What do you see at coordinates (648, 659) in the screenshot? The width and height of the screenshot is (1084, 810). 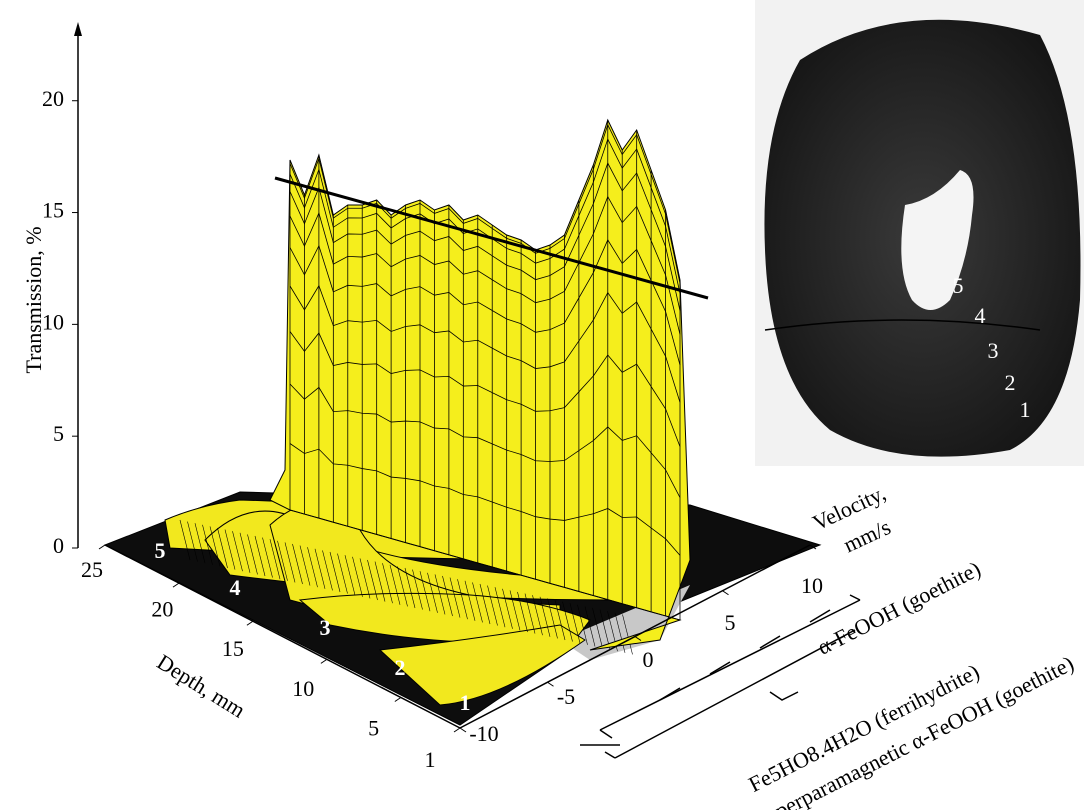 I see `velocity-tick-label: 0` at bounding box center [648, 659].